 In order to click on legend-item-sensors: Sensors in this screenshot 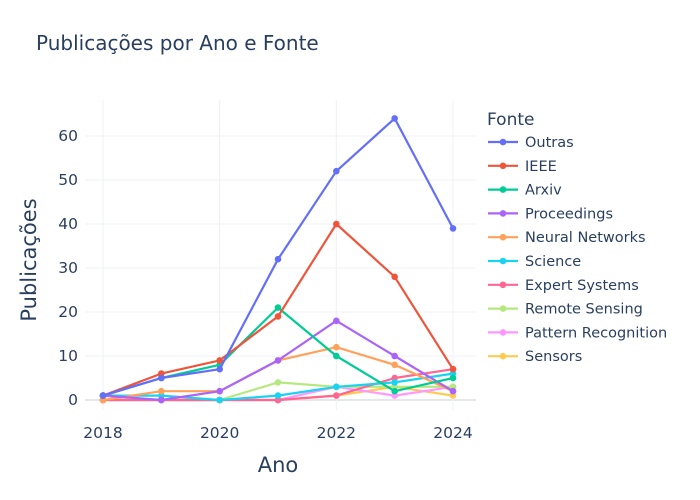, I will do `click(535, 357)`.